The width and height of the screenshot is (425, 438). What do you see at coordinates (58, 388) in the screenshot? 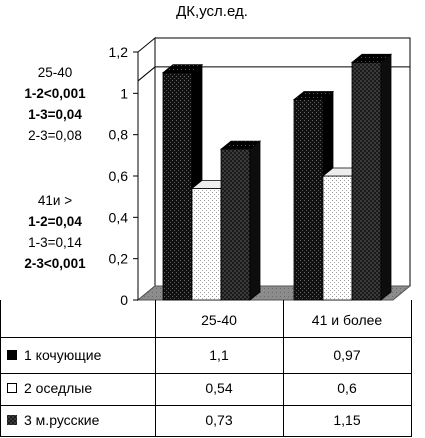
I see `table-row-label: 2 оседлые` at bounding box center [58, 388].